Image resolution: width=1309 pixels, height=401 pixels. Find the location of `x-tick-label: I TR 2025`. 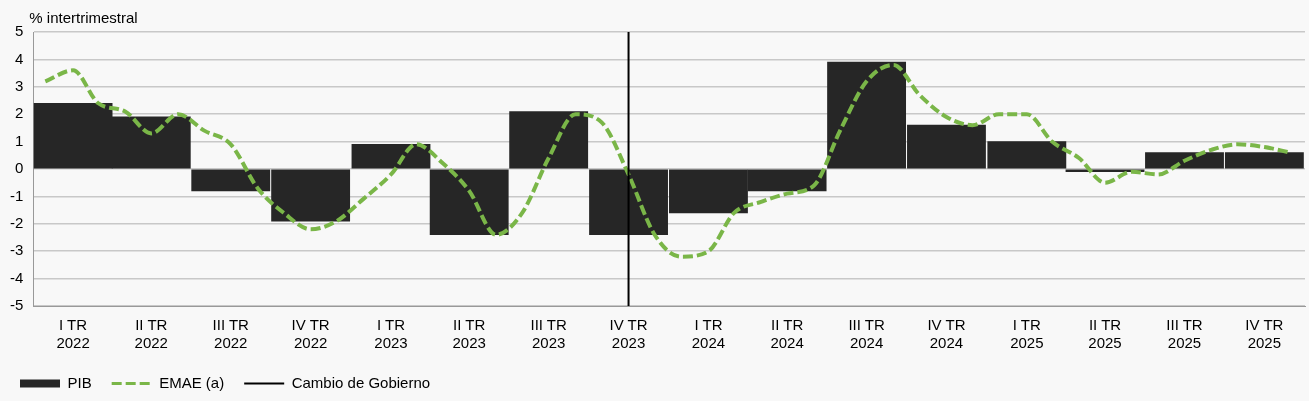

x-tick-label: I TR 2025 is located at coordinates (1027, 334).